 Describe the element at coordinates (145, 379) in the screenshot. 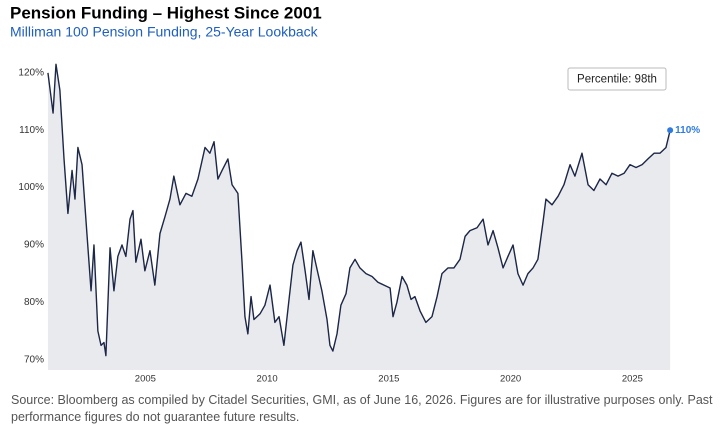

I see `x-tick-label: 2005` at that location.